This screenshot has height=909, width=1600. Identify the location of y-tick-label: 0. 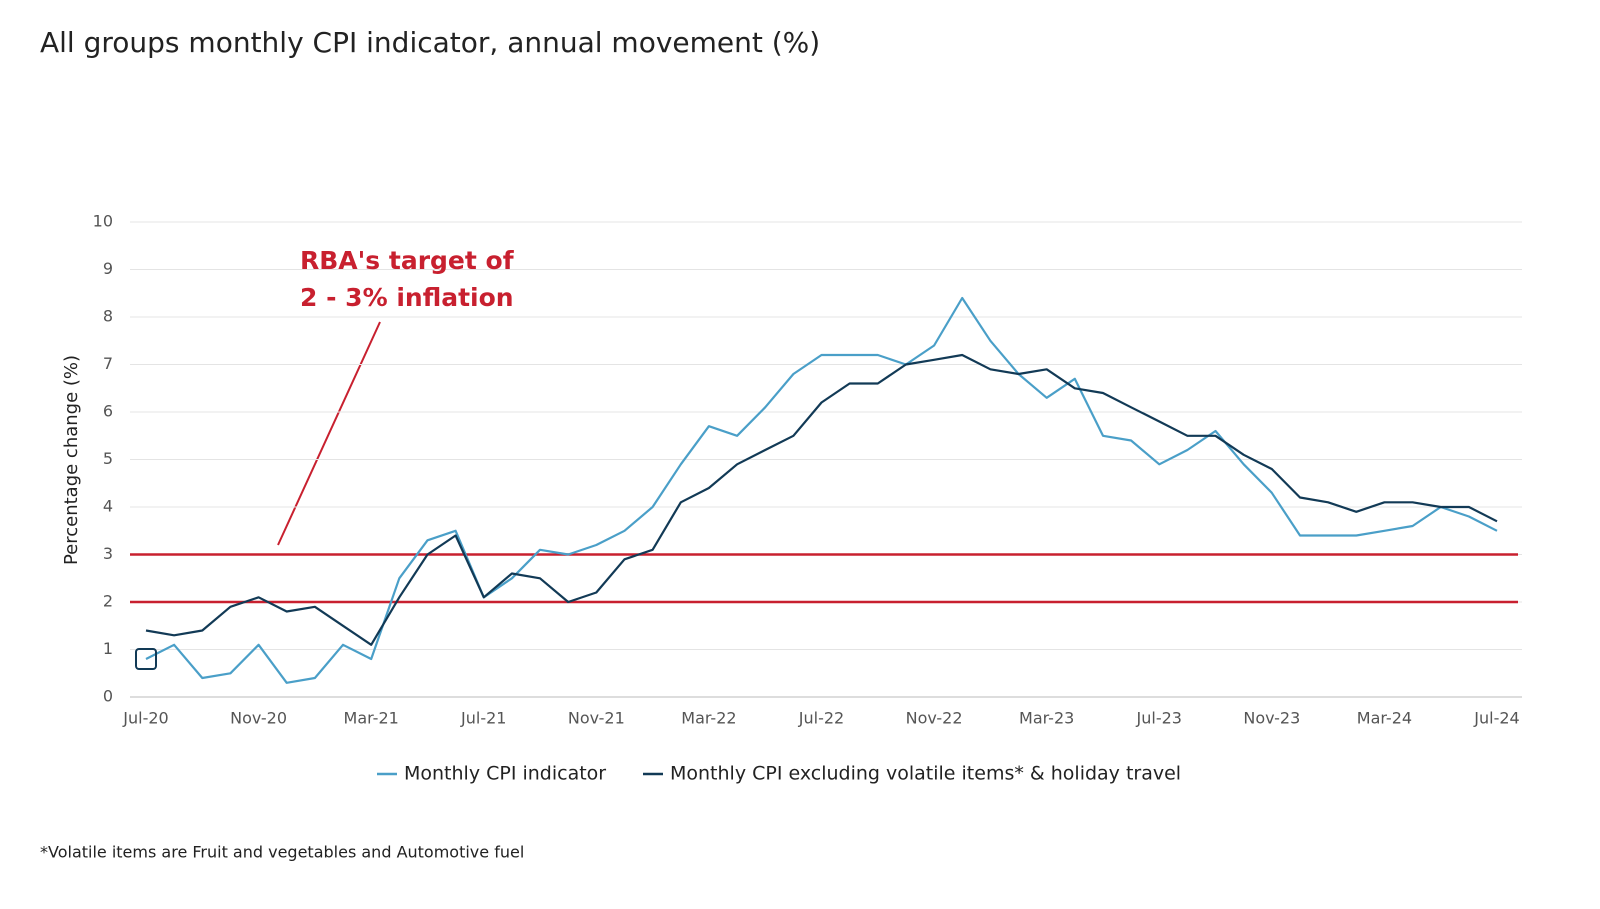
(108, 696).